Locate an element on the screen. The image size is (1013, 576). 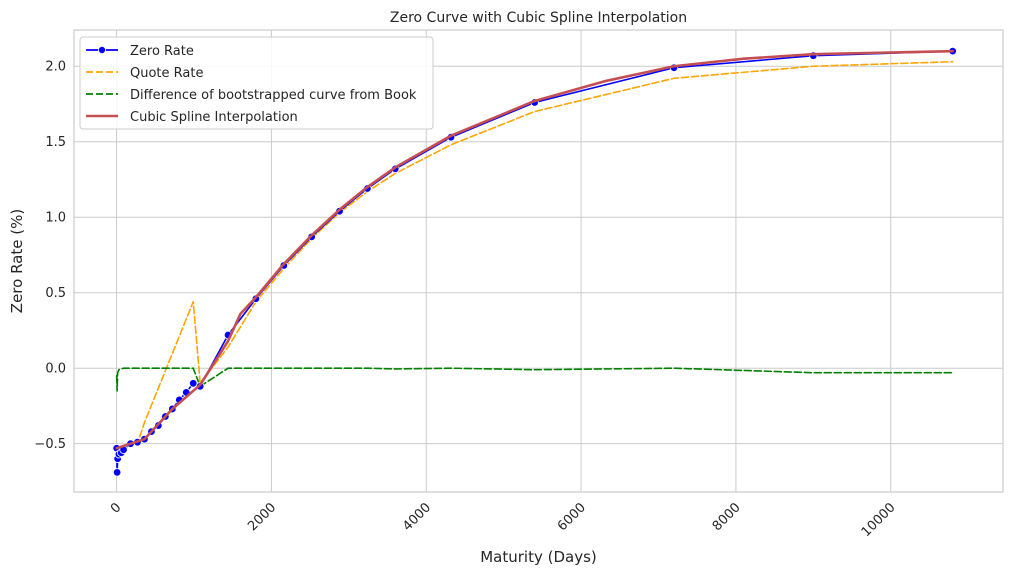
legend-label-zero-rate: Zero Rate is located at coordinates (162, 51).